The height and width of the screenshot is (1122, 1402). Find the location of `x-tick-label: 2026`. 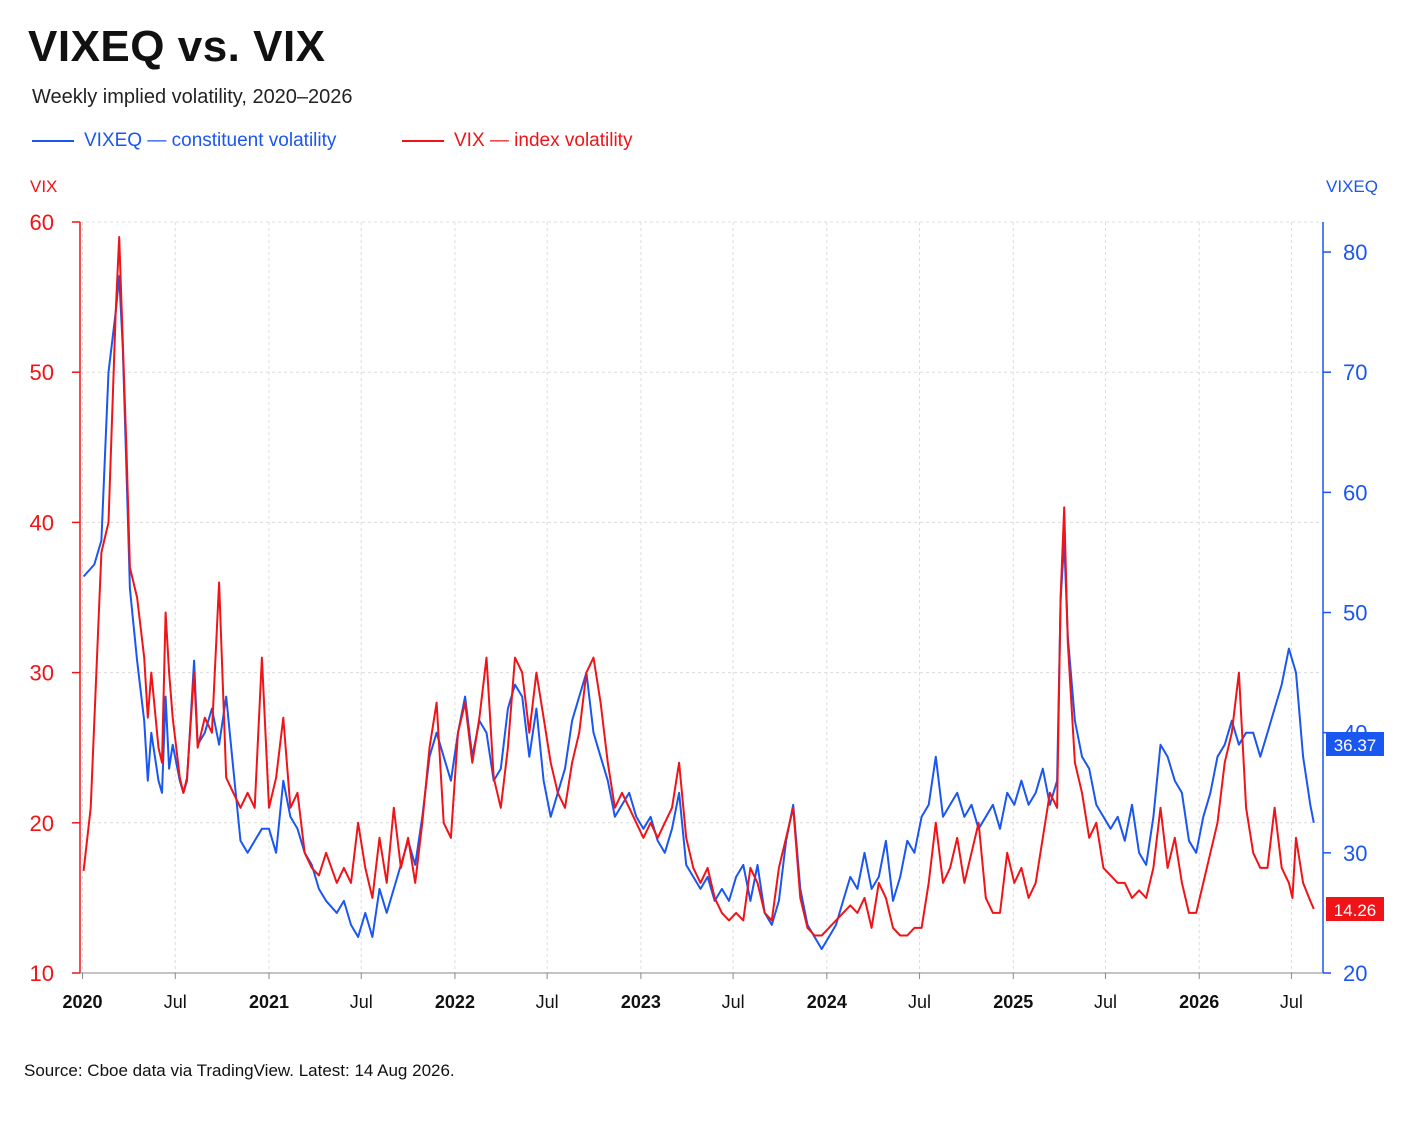

x-tick-label: 2026 is located at coordinates (1199, 1002).